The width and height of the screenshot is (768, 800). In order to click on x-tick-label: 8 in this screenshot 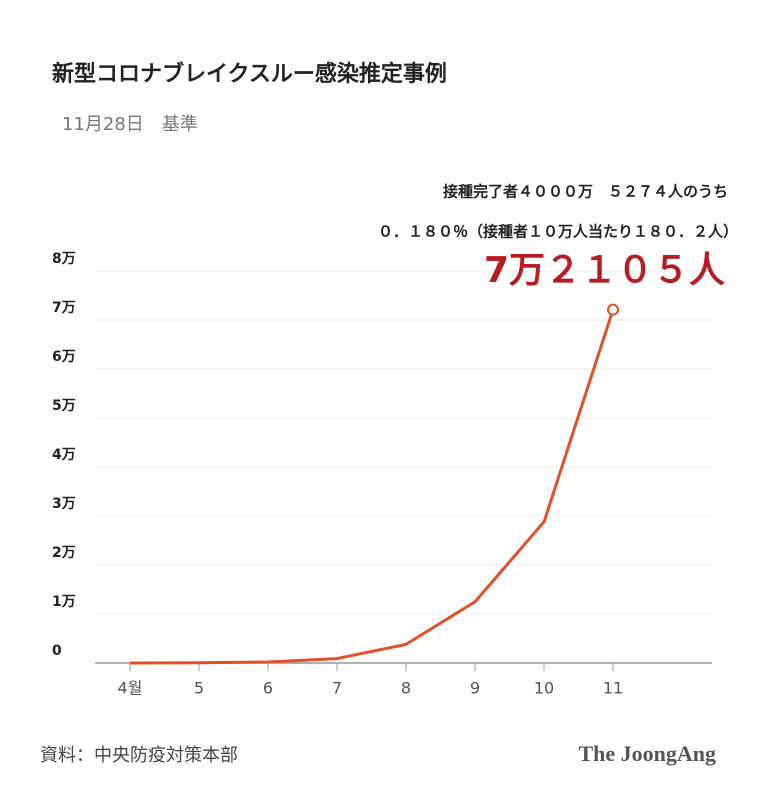, I will do `click(406, 688)`.